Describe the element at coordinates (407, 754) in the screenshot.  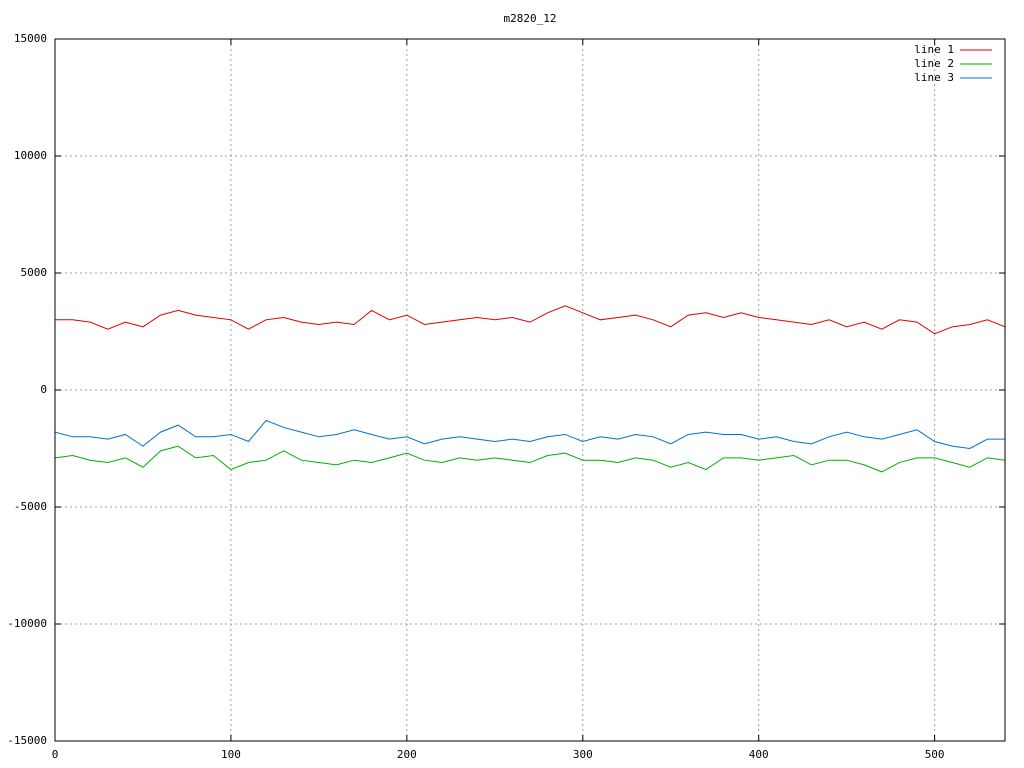
I see `x-tick-label: 200` at that location.